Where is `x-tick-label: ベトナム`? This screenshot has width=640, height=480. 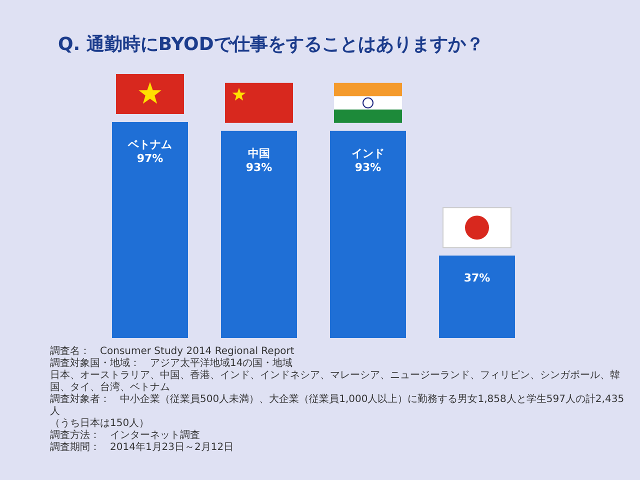
x-tick-label: ベトナム is located at coordinates (149, 144).